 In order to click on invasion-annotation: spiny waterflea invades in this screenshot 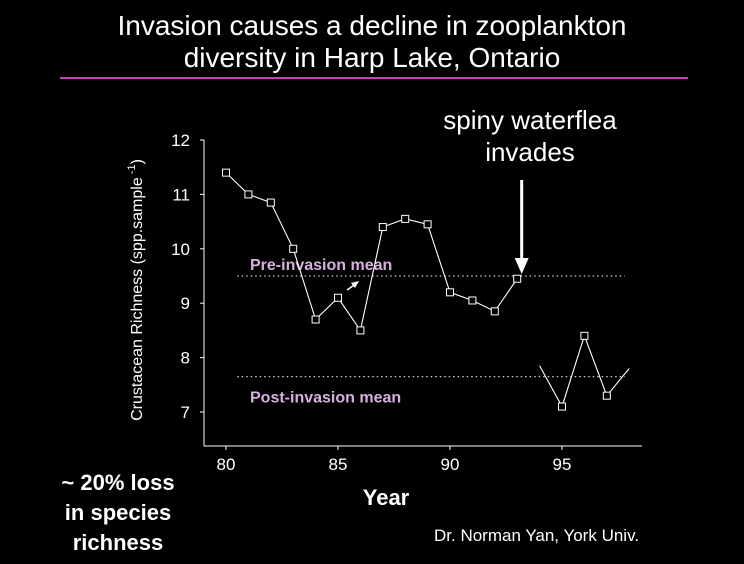, I will do `click(530, 136)`.